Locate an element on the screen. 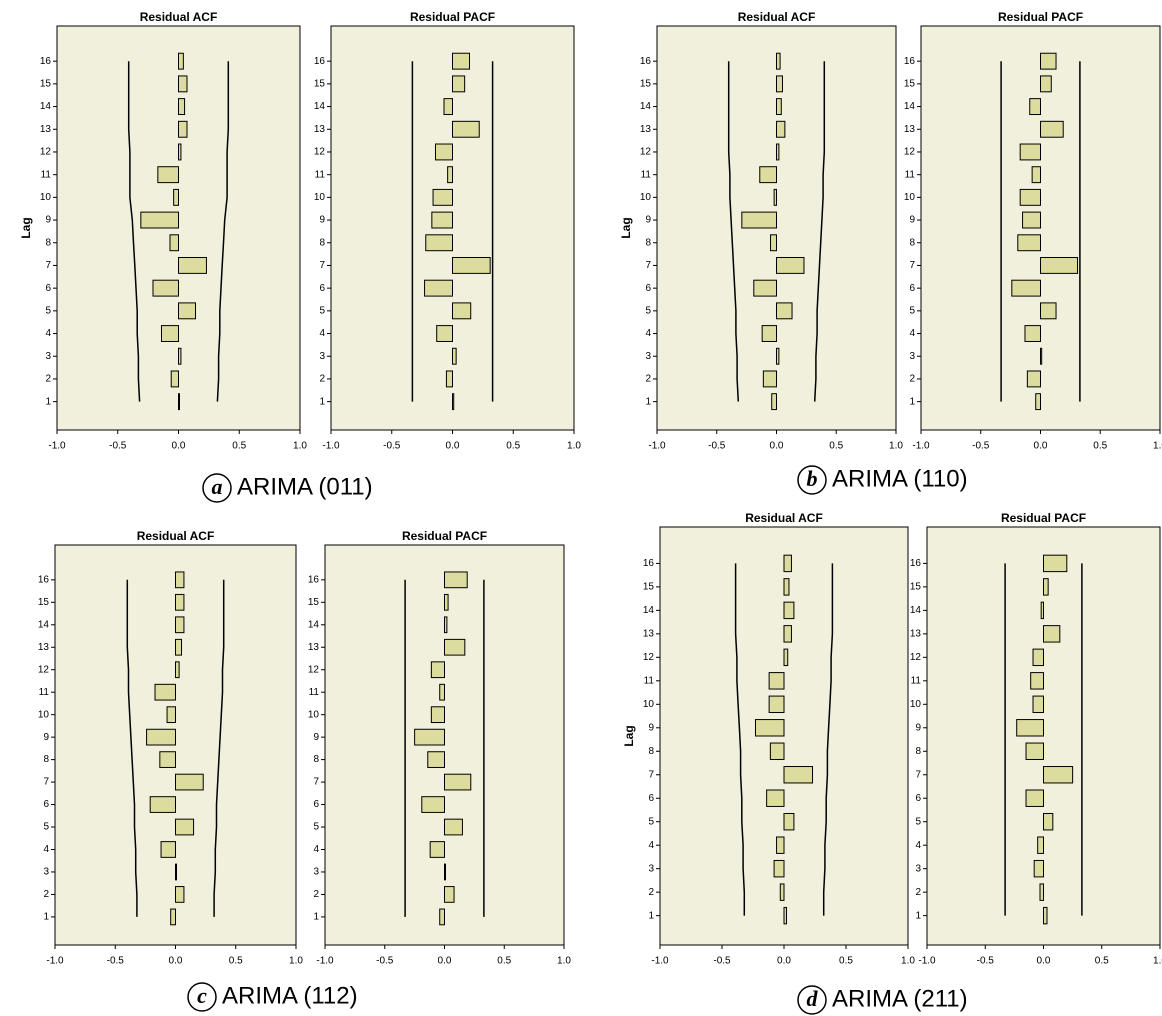 This screenshot has height=1016, width=1162. caption-letter: a is located at coordinates (217, 486).